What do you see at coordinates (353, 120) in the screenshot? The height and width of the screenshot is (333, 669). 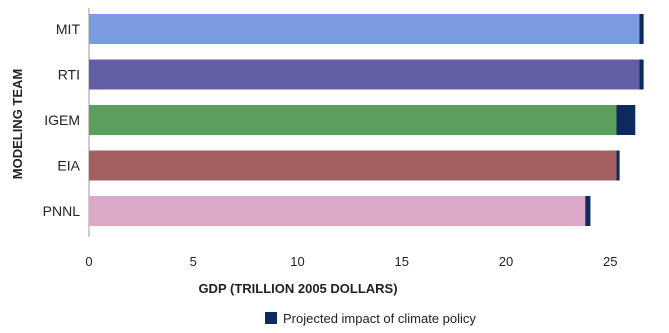 I see `bar-igem` at bounding box center [353, 120].